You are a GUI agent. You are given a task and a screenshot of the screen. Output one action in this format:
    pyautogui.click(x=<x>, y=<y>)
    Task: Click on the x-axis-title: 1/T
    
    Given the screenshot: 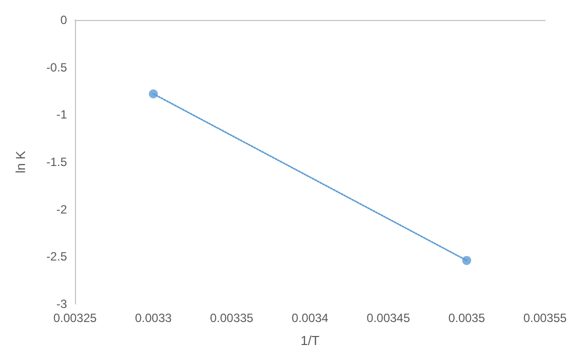 What is the action you would take?
    pyautogui.click(x=310, y=340)
    